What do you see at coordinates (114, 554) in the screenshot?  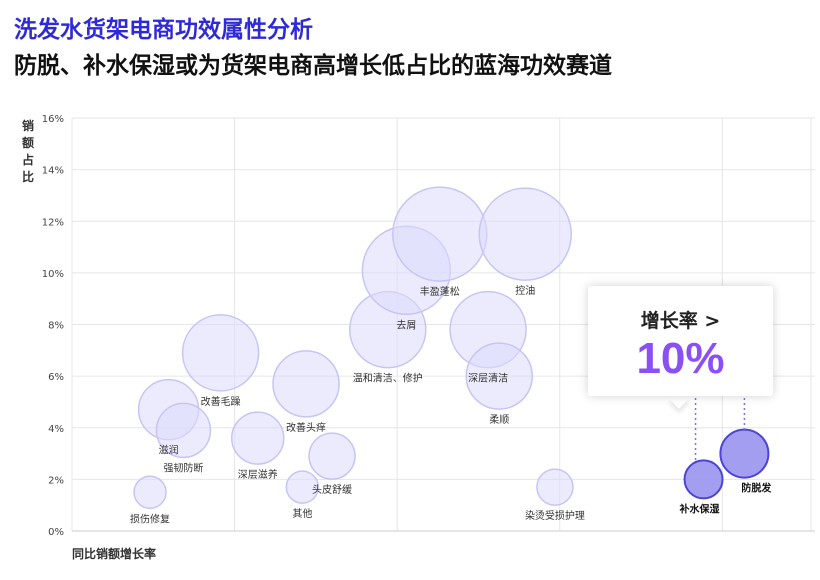 I see `x-axis-label: 同比销额增长率` at bounding box center [114, 554].